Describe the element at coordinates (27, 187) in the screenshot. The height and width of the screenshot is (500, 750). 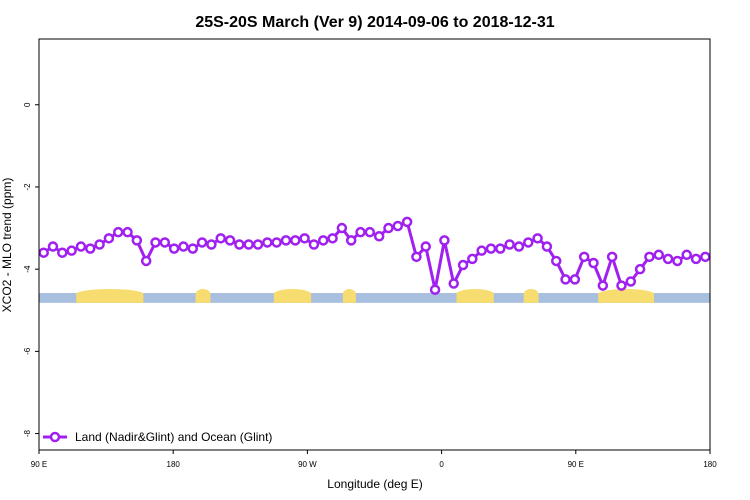
I see `y-tick-label: -2` at that location.